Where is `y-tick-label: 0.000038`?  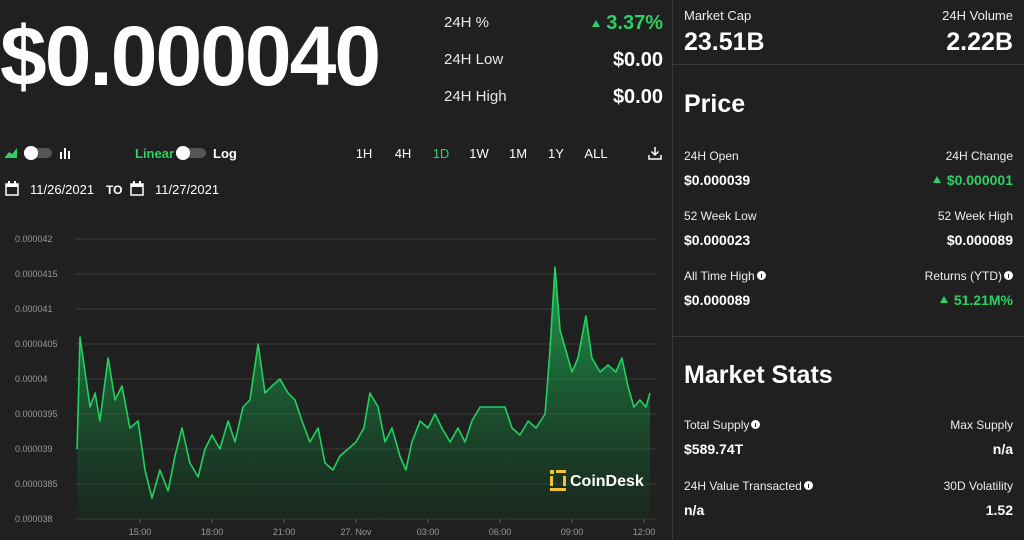
y-tick-label: 0.000038 is located at coordinates (34, 519).